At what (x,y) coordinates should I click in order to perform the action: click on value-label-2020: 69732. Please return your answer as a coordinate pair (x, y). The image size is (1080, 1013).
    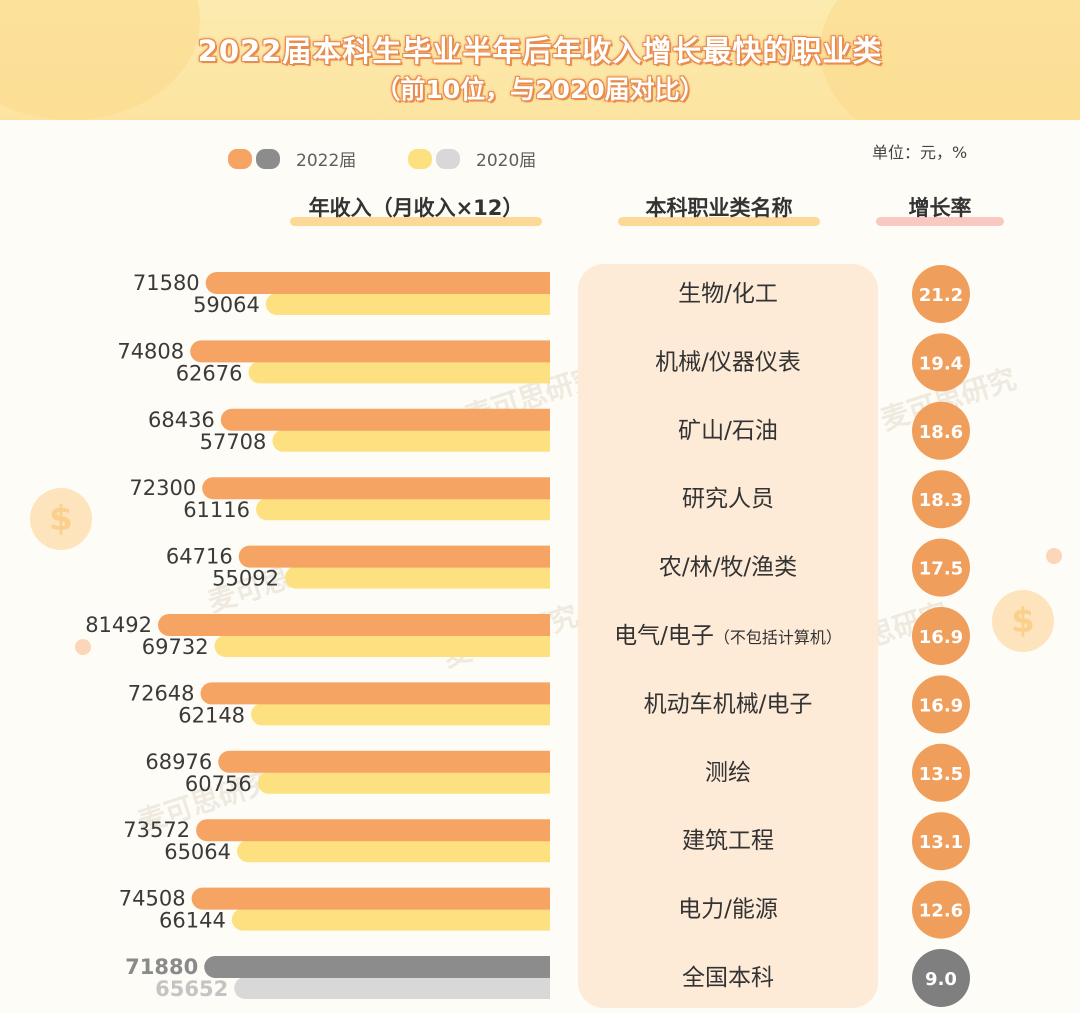
    Looking at the image, I should click on (175, 647).